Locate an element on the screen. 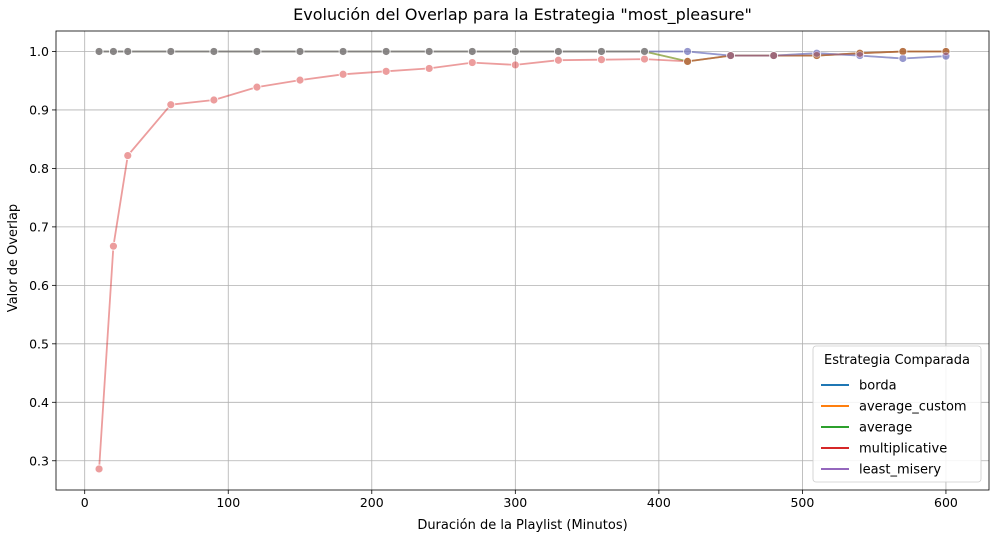  y-tick-label: 1.0 is located at coordinates (39, 51).